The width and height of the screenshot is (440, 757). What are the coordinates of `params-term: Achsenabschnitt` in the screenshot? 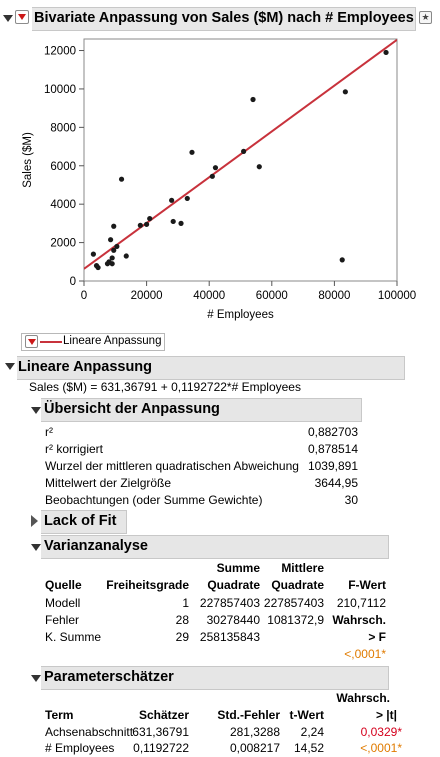 It's located at (89, 732).